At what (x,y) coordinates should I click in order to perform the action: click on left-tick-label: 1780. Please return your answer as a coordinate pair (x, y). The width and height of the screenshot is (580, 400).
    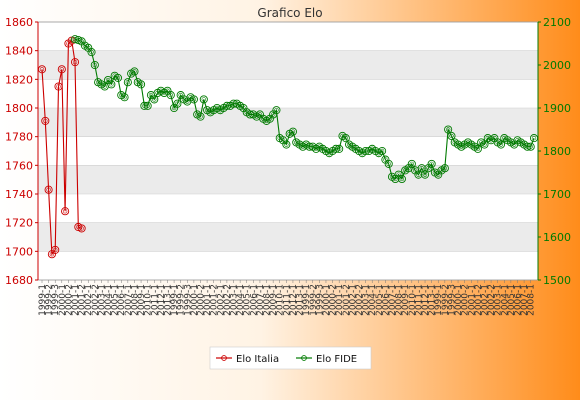
    Looking at the image, I should click on (19, 137).